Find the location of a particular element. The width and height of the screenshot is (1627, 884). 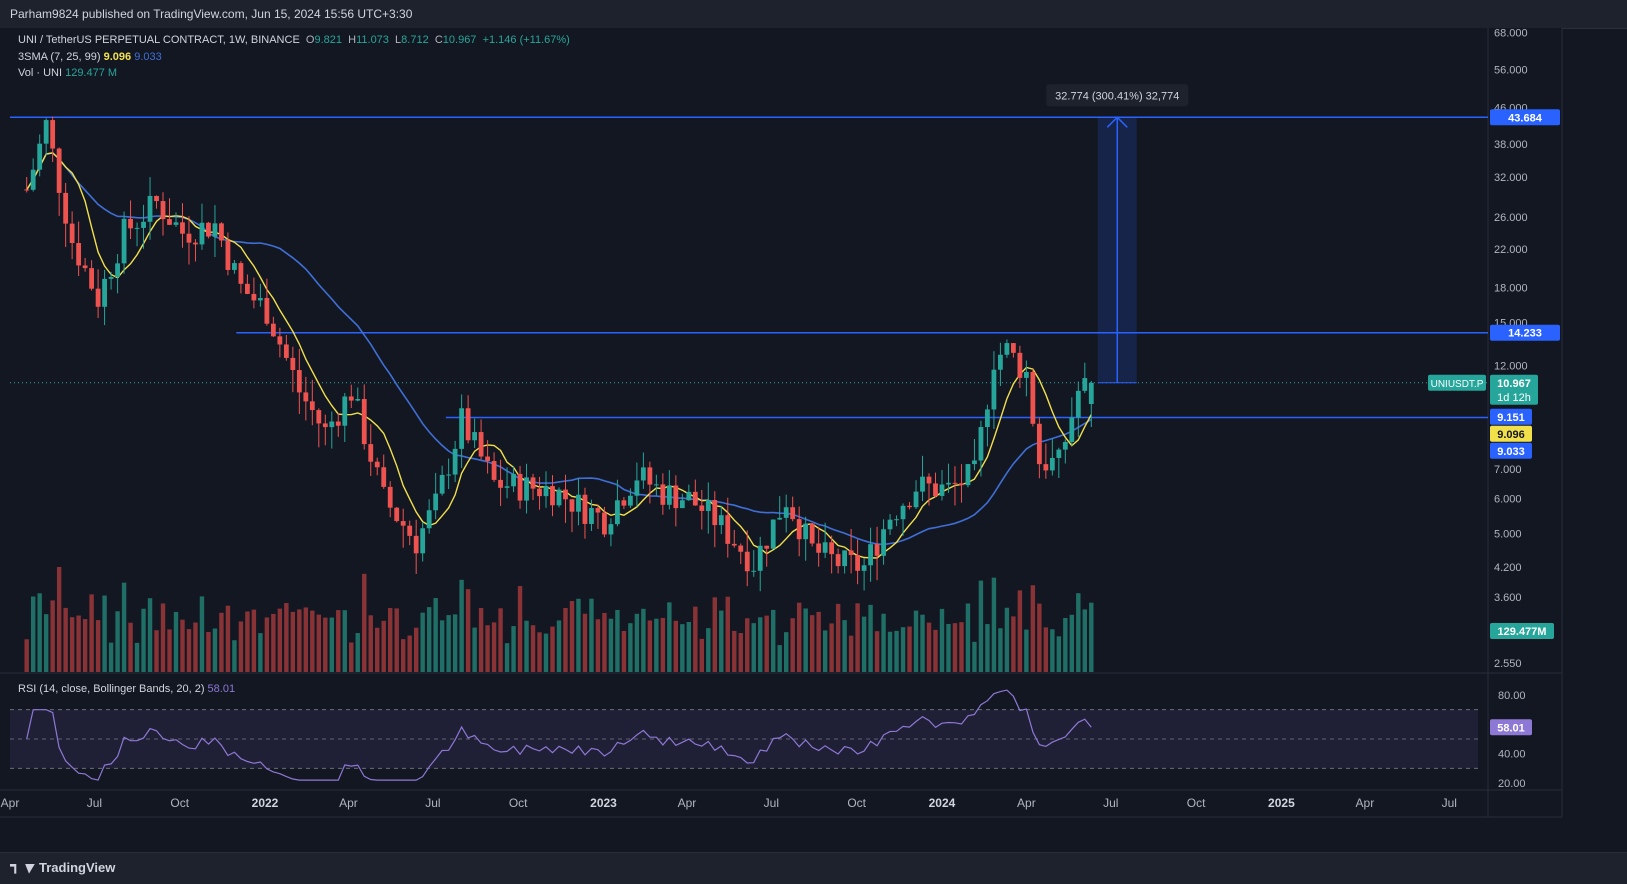

time-tick-label: 2024 is located at coordinates (942, 803).